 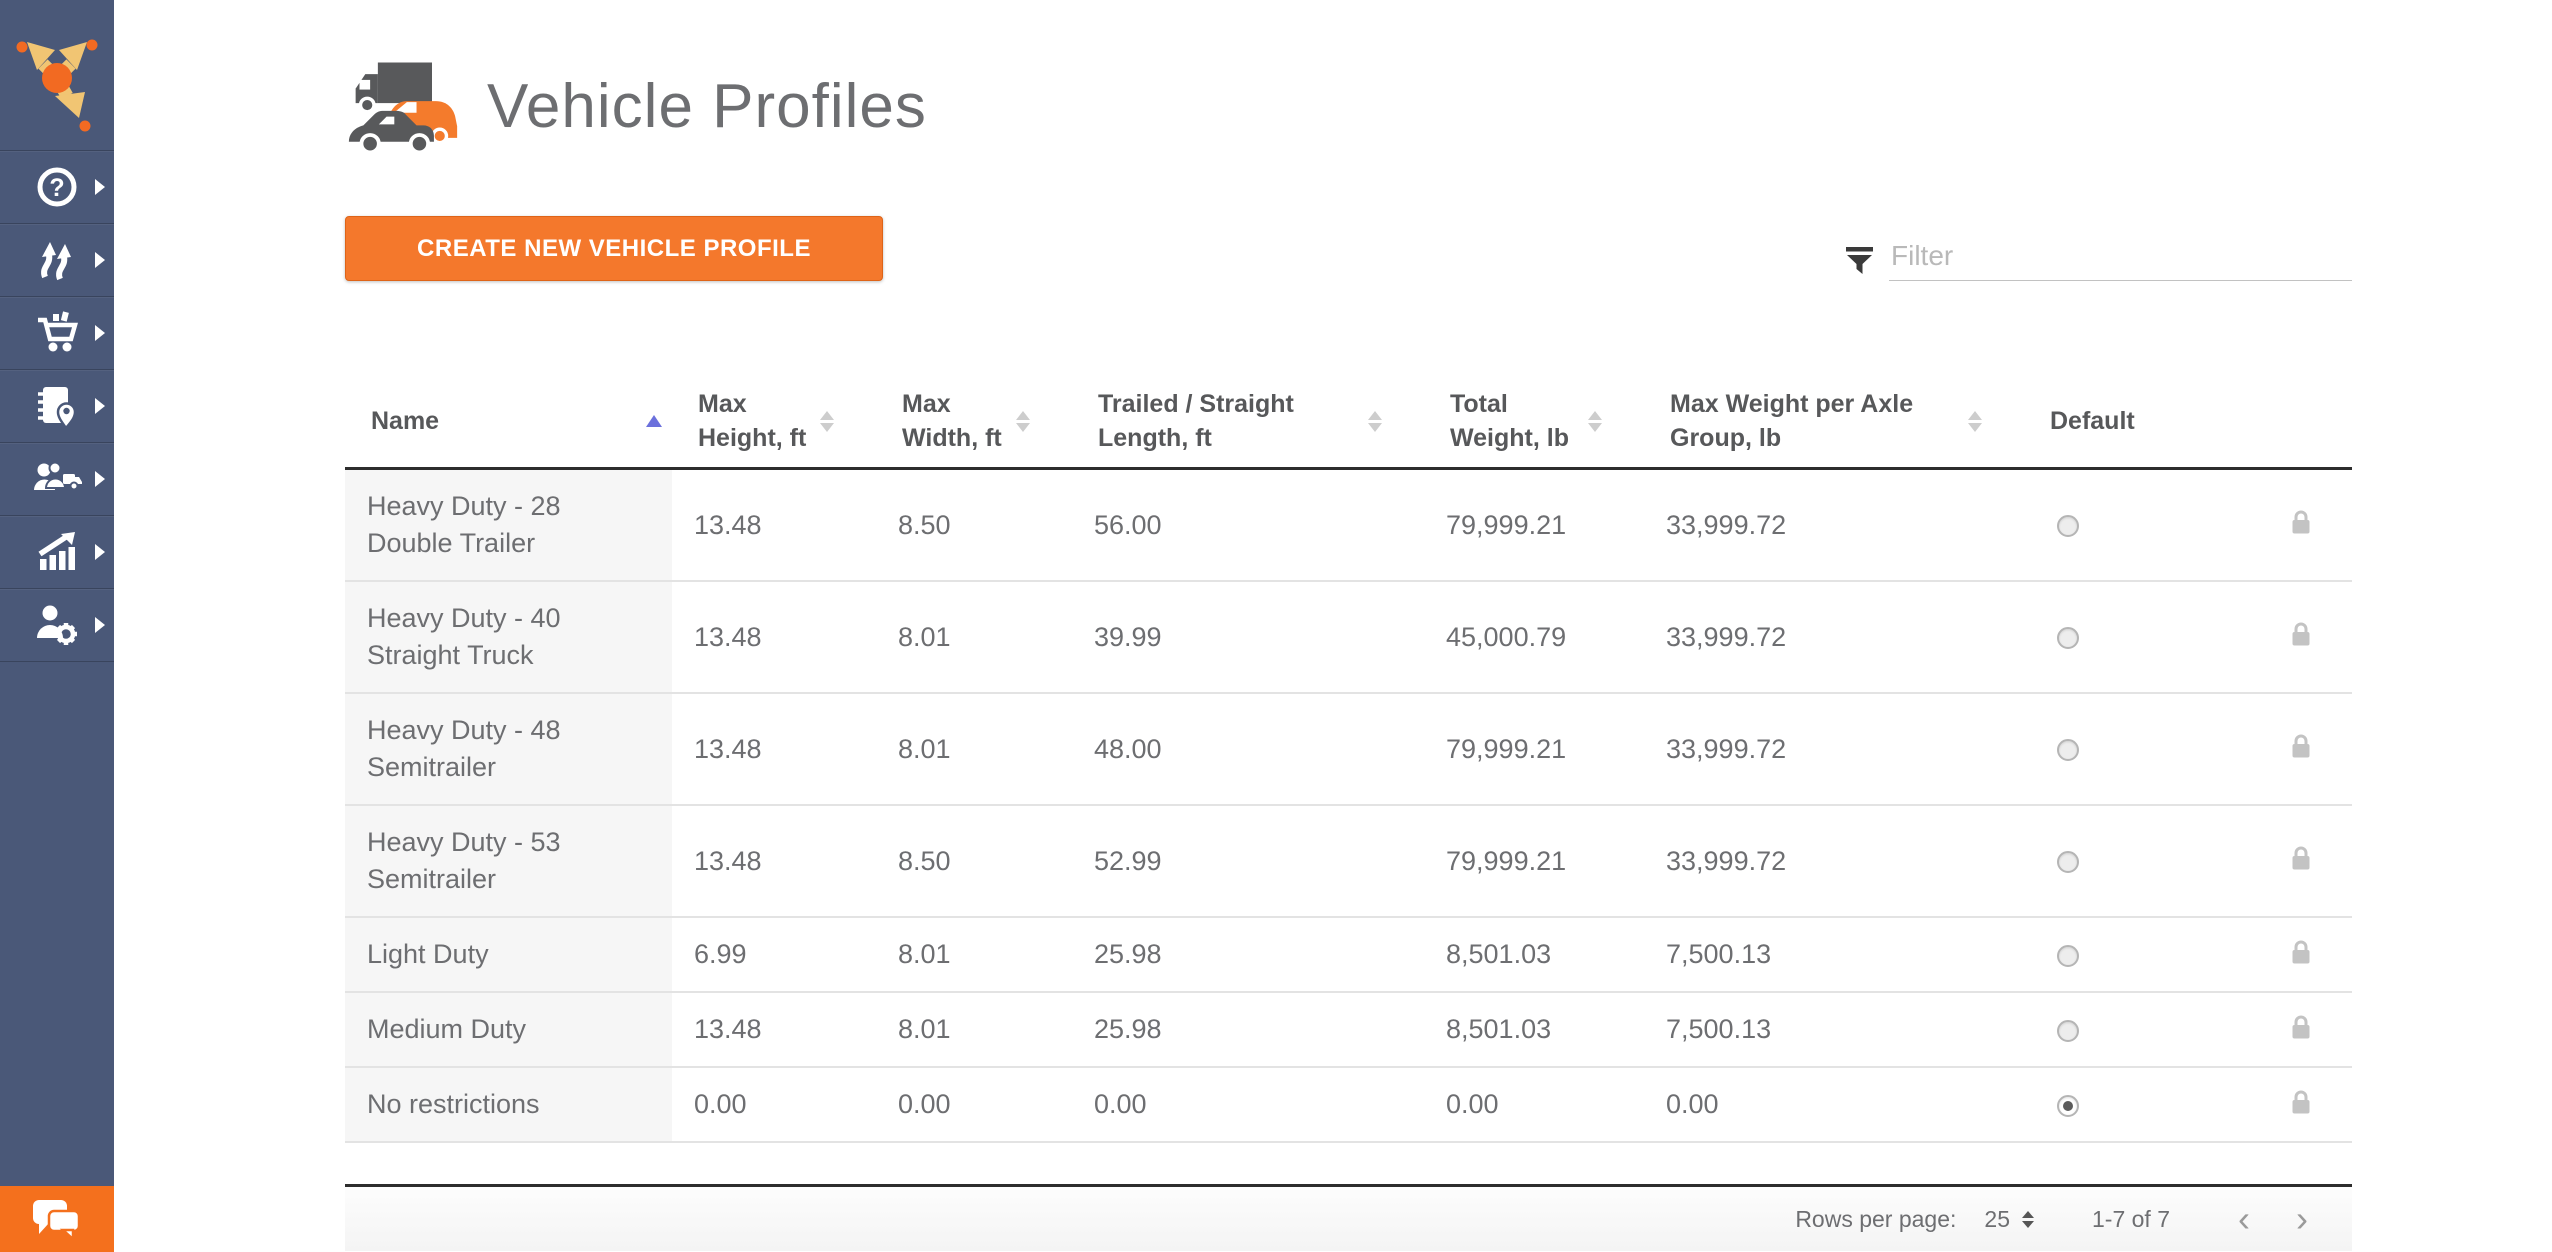 What do you see at coordinates (57, 1219) in the screenshot?
I see `live-chat-button` at bounding box center [57, 1219].